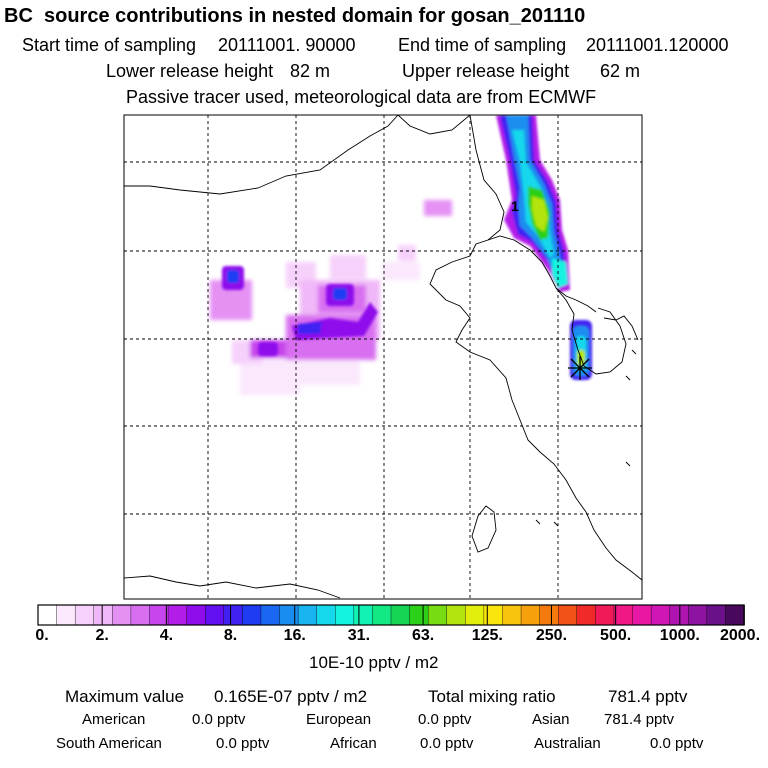 This screenshot has width=768, height=768. Describe the element at coordinates (586, 438) in the screenshot. I see `island-dots` at that location.